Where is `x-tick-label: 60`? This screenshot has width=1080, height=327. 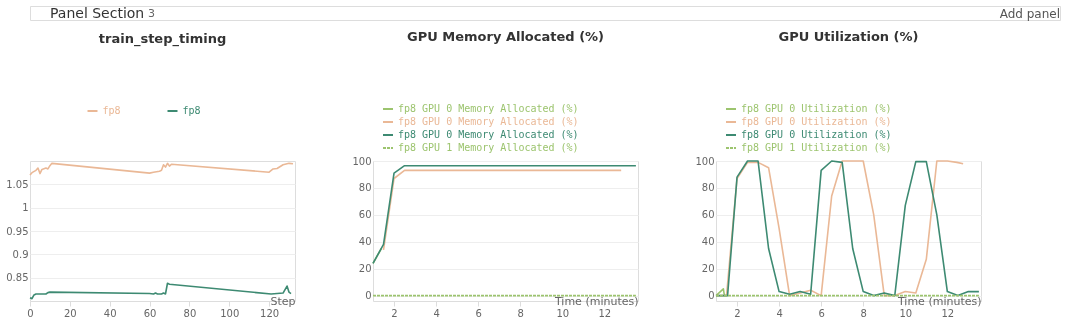
x-tick-label: 60 is located at coordinates (150, 313).